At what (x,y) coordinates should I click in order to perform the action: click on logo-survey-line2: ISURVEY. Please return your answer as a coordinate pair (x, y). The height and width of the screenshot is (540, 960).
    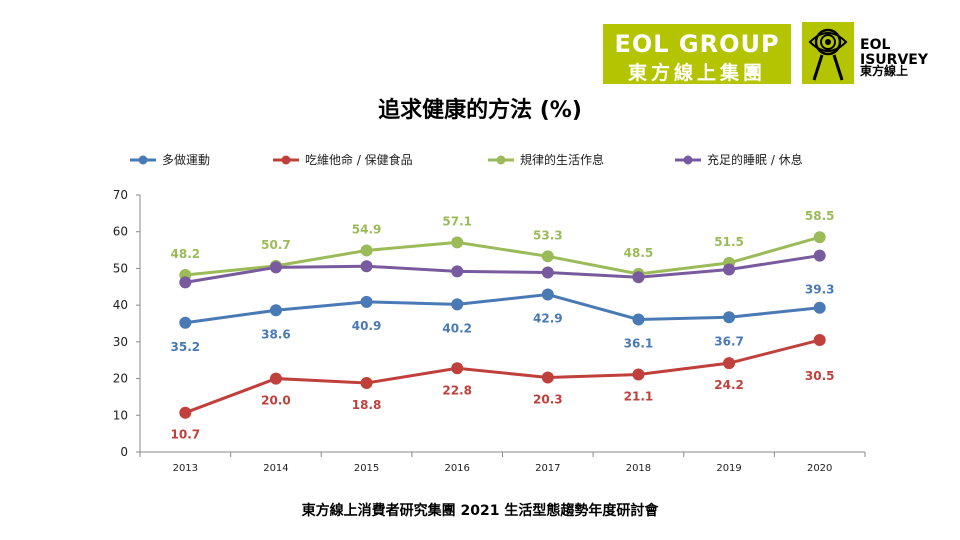
    Looking at the image, I should click on (894, 60).